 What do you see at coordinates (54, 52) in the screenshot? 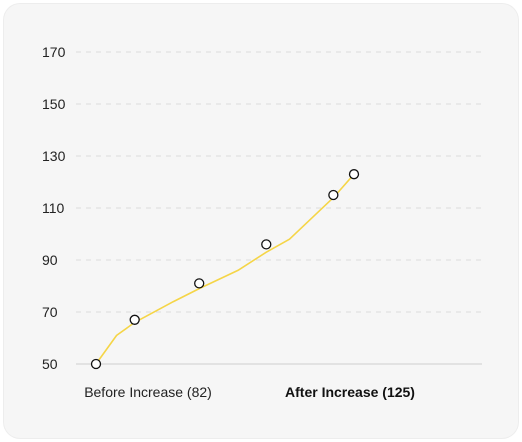
I see `y-tick-label: 170` at bounding box center [54, 52].